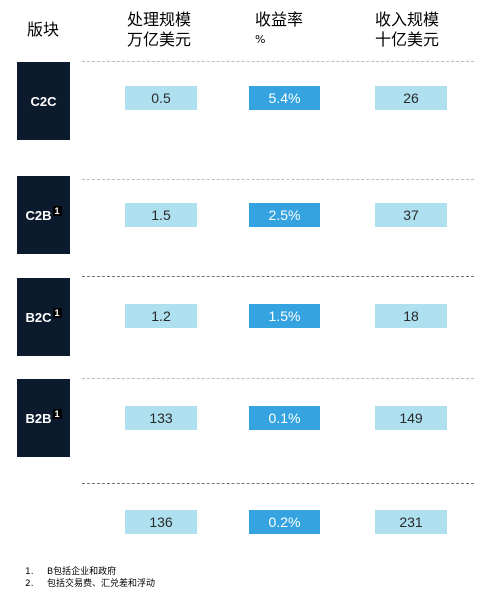 This screenshot has width=498, height=607. I want to click on header-segment-label: 版块, so click(43, 29).